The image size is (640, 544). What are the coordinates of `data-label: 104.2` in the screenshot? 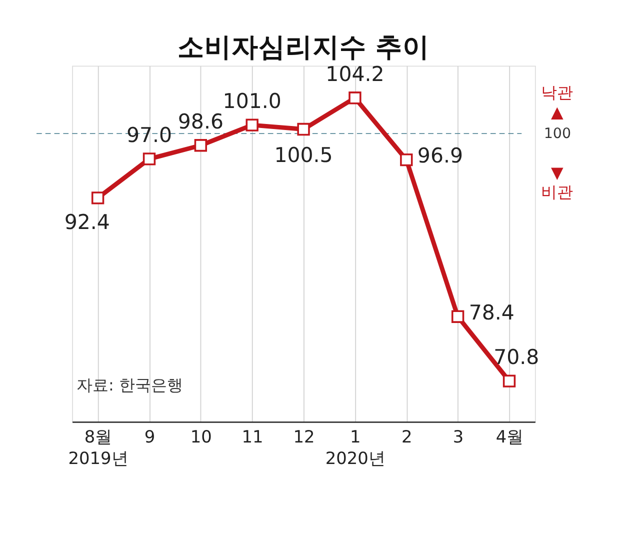 It's located at (355, 74).